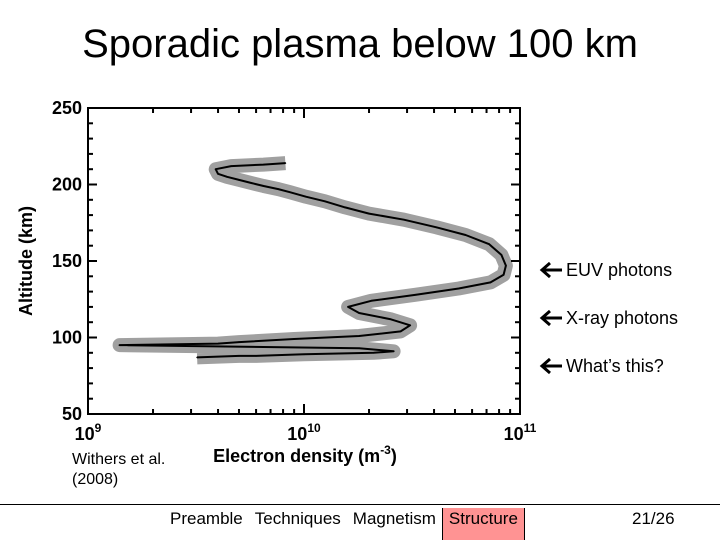 This screenshot has width=720, height=540. What do you see at coordinates (360, 504) in the screenshot?
I see `footer-divider` at bounding box center [360, 504].